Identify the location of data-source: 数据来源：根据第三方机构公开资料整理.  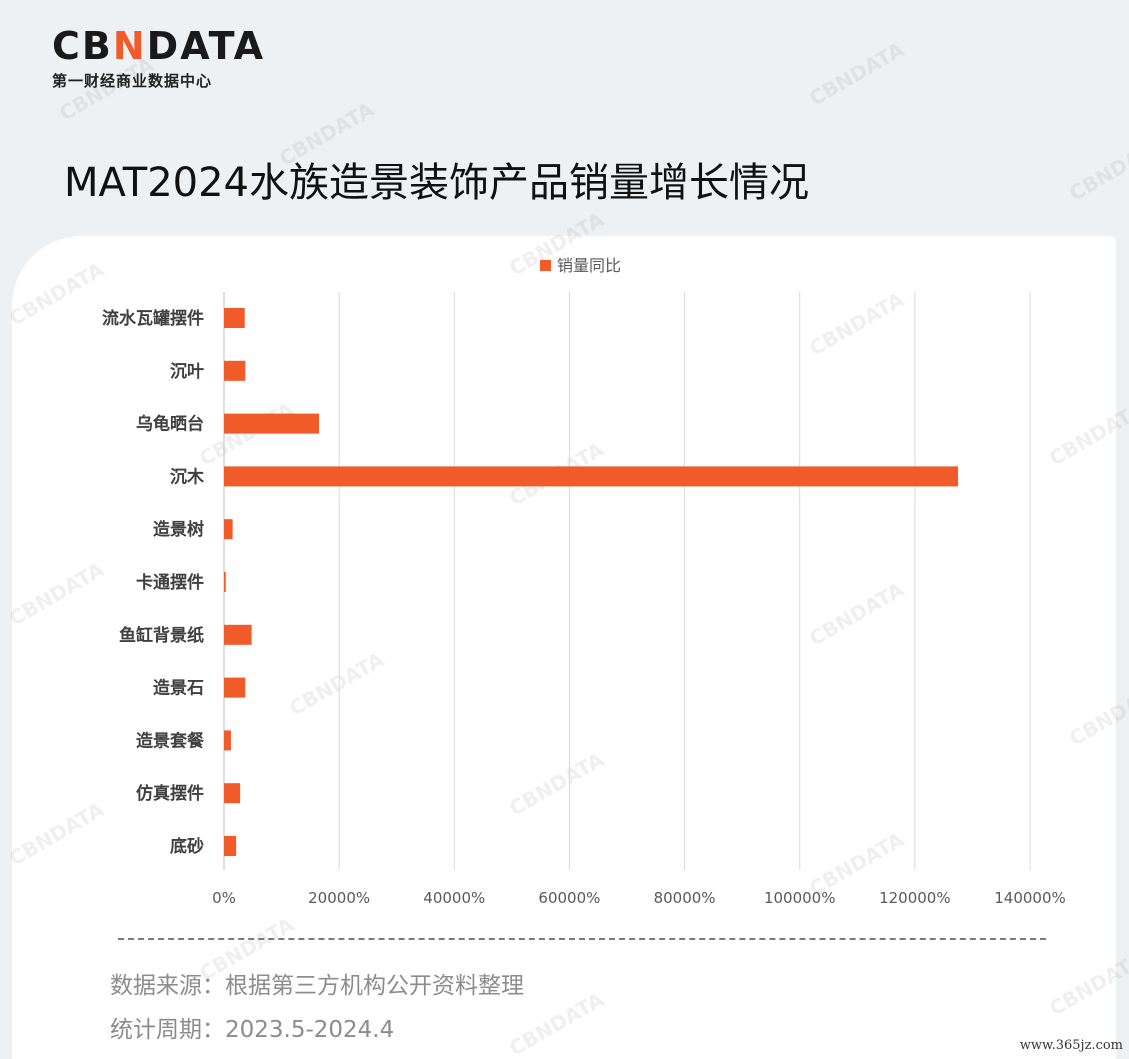
(317, 986).